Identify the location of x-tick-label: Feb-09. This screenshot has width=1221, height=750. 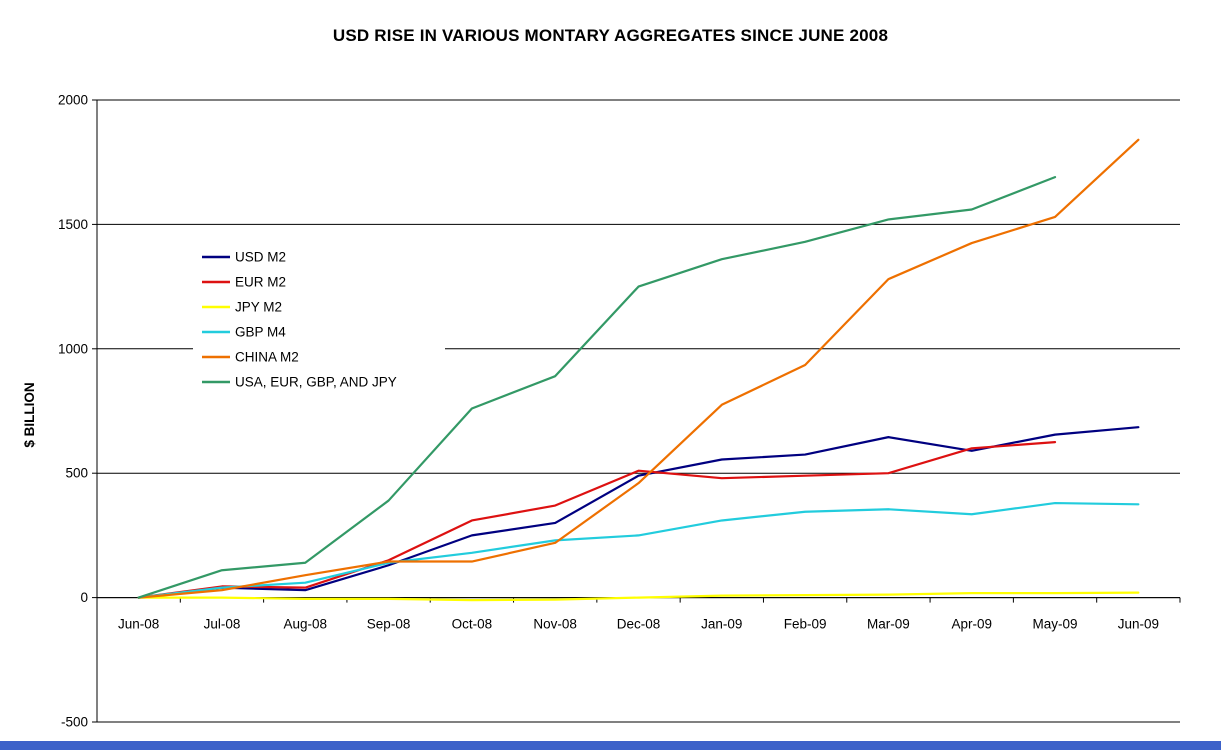
(805, 624).